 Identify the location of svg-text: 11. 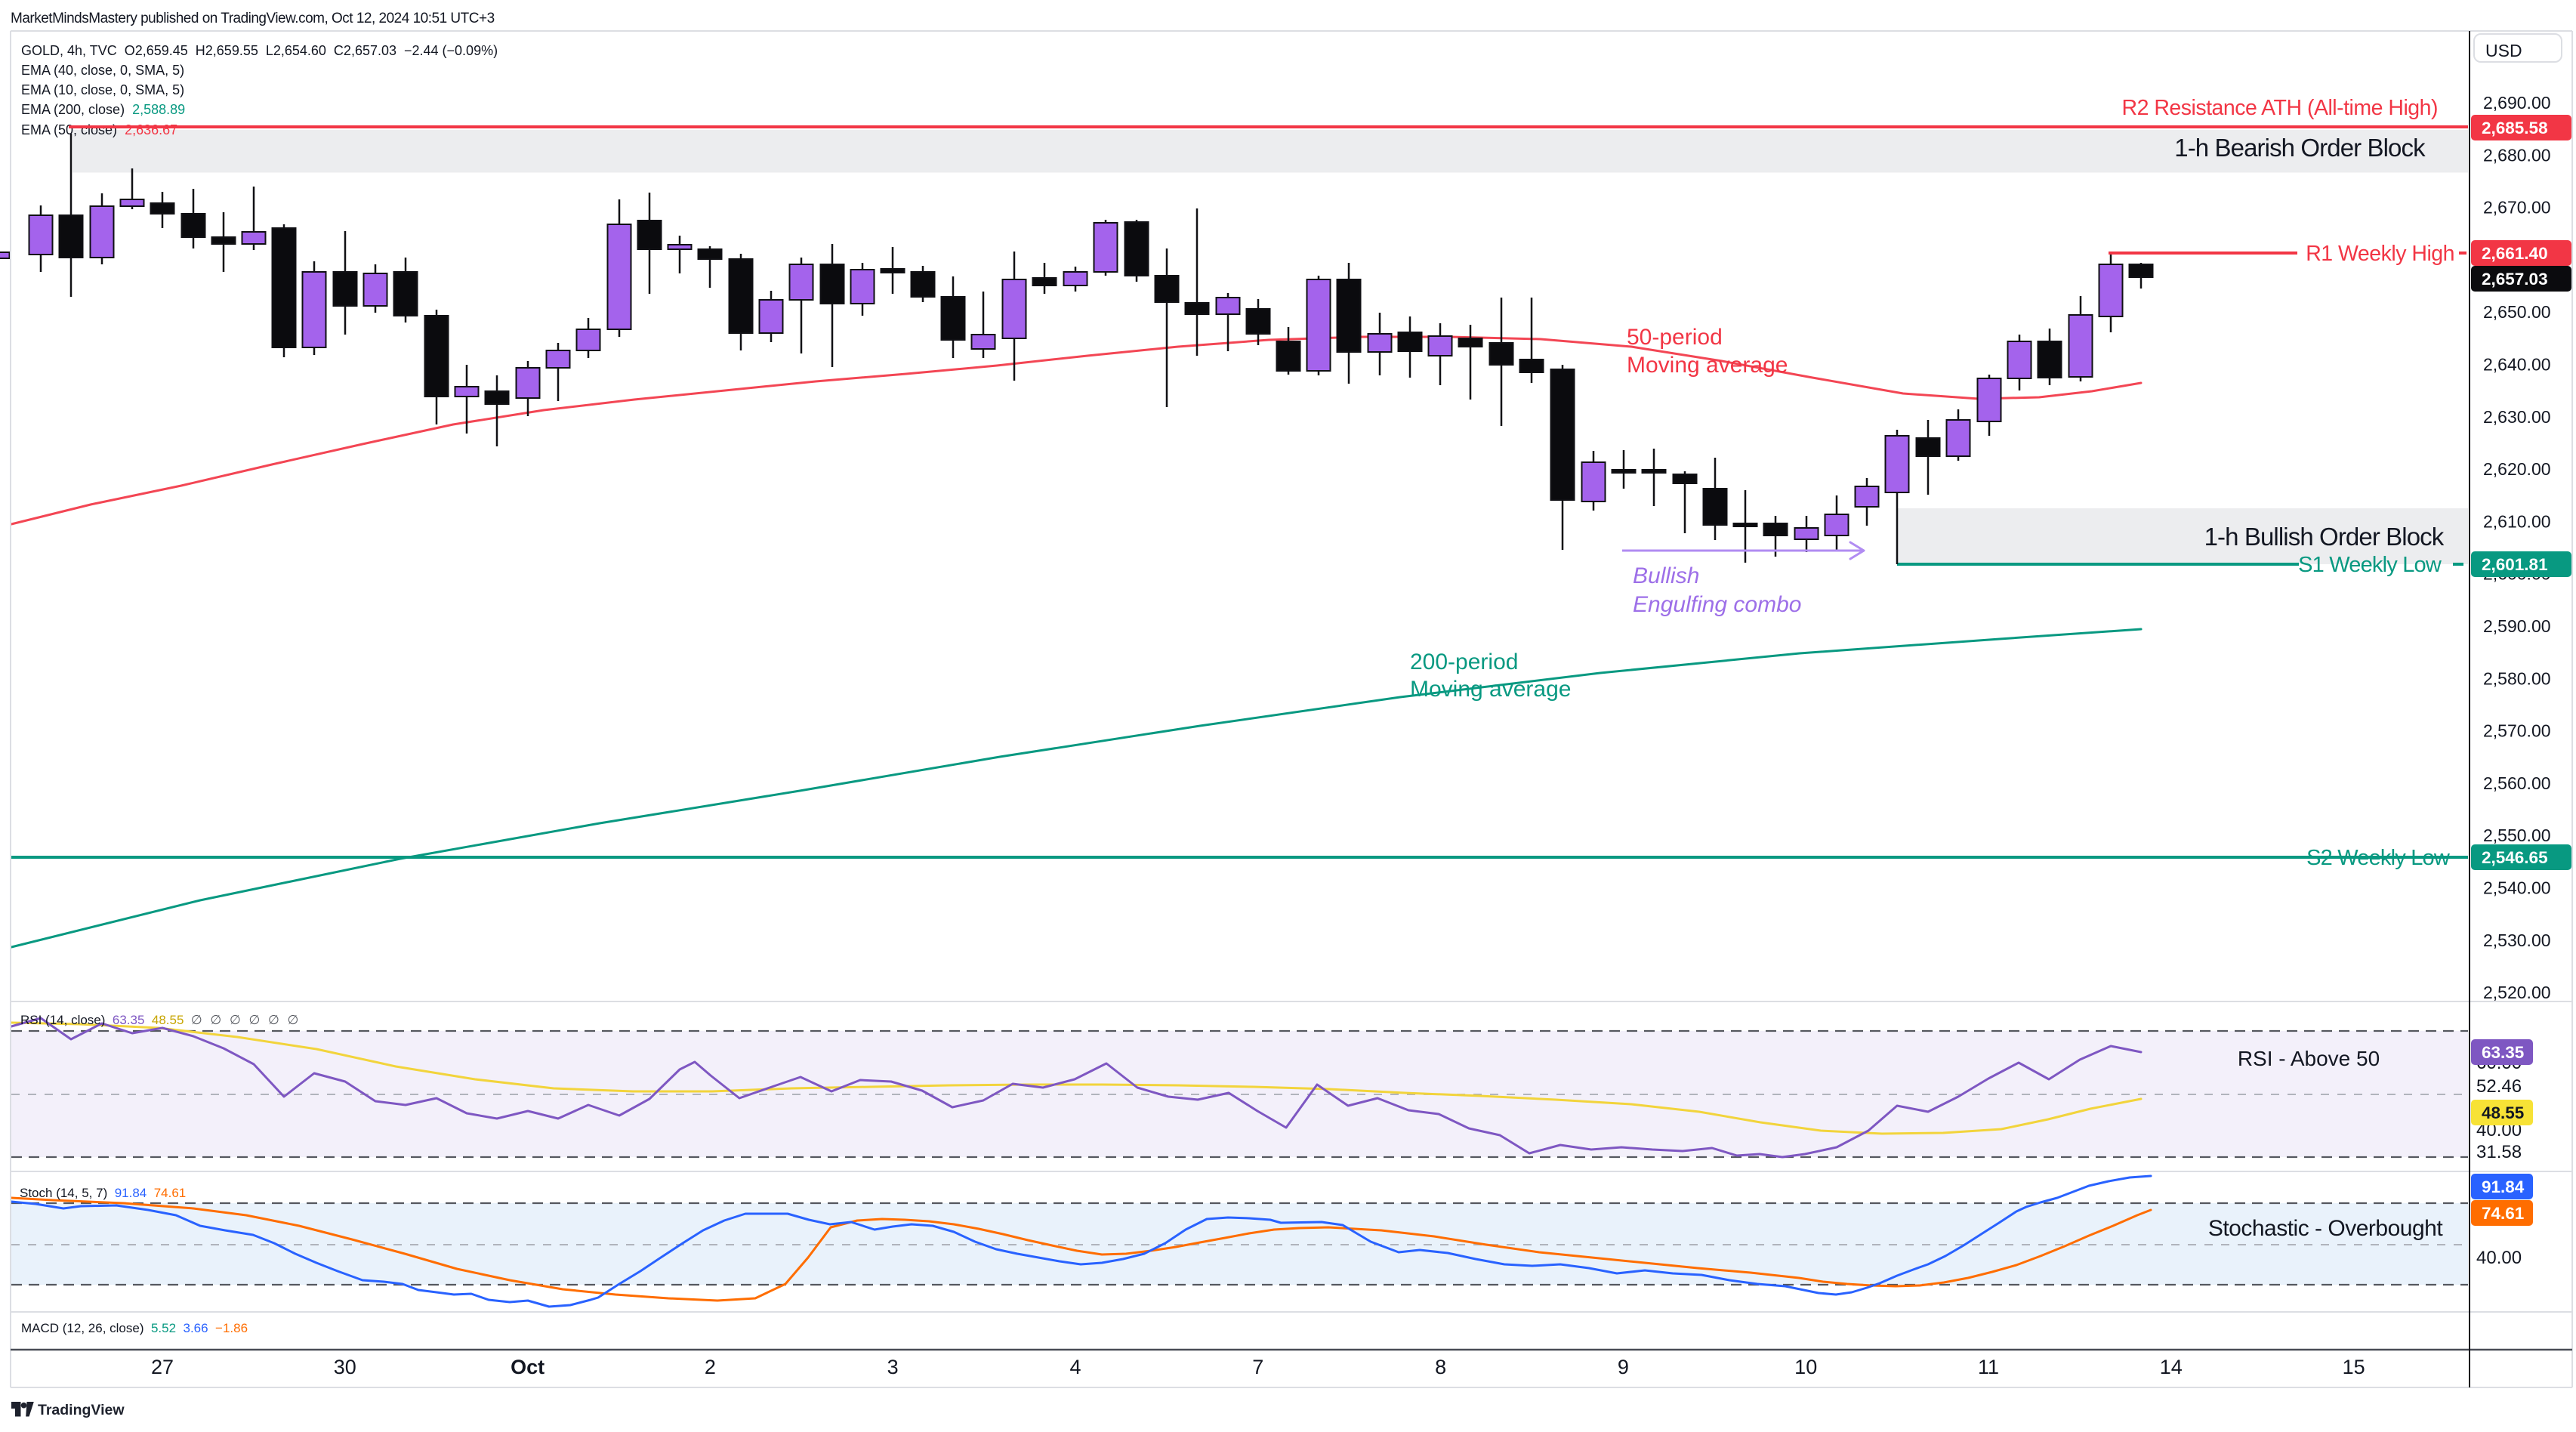
(1988, 1367).